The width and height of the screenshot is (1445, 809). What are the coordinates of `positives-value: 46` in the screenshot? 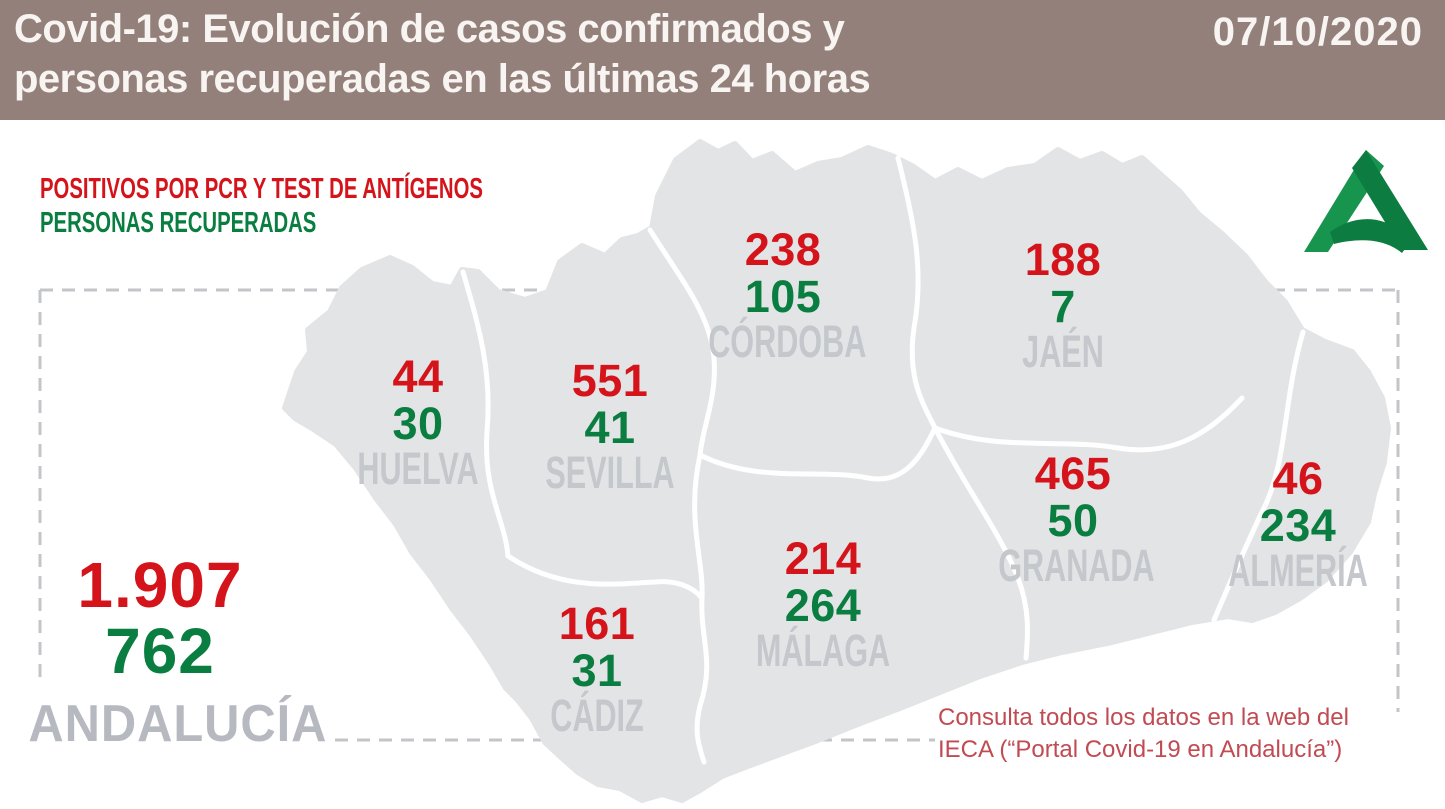 It's located at (1298, 478).